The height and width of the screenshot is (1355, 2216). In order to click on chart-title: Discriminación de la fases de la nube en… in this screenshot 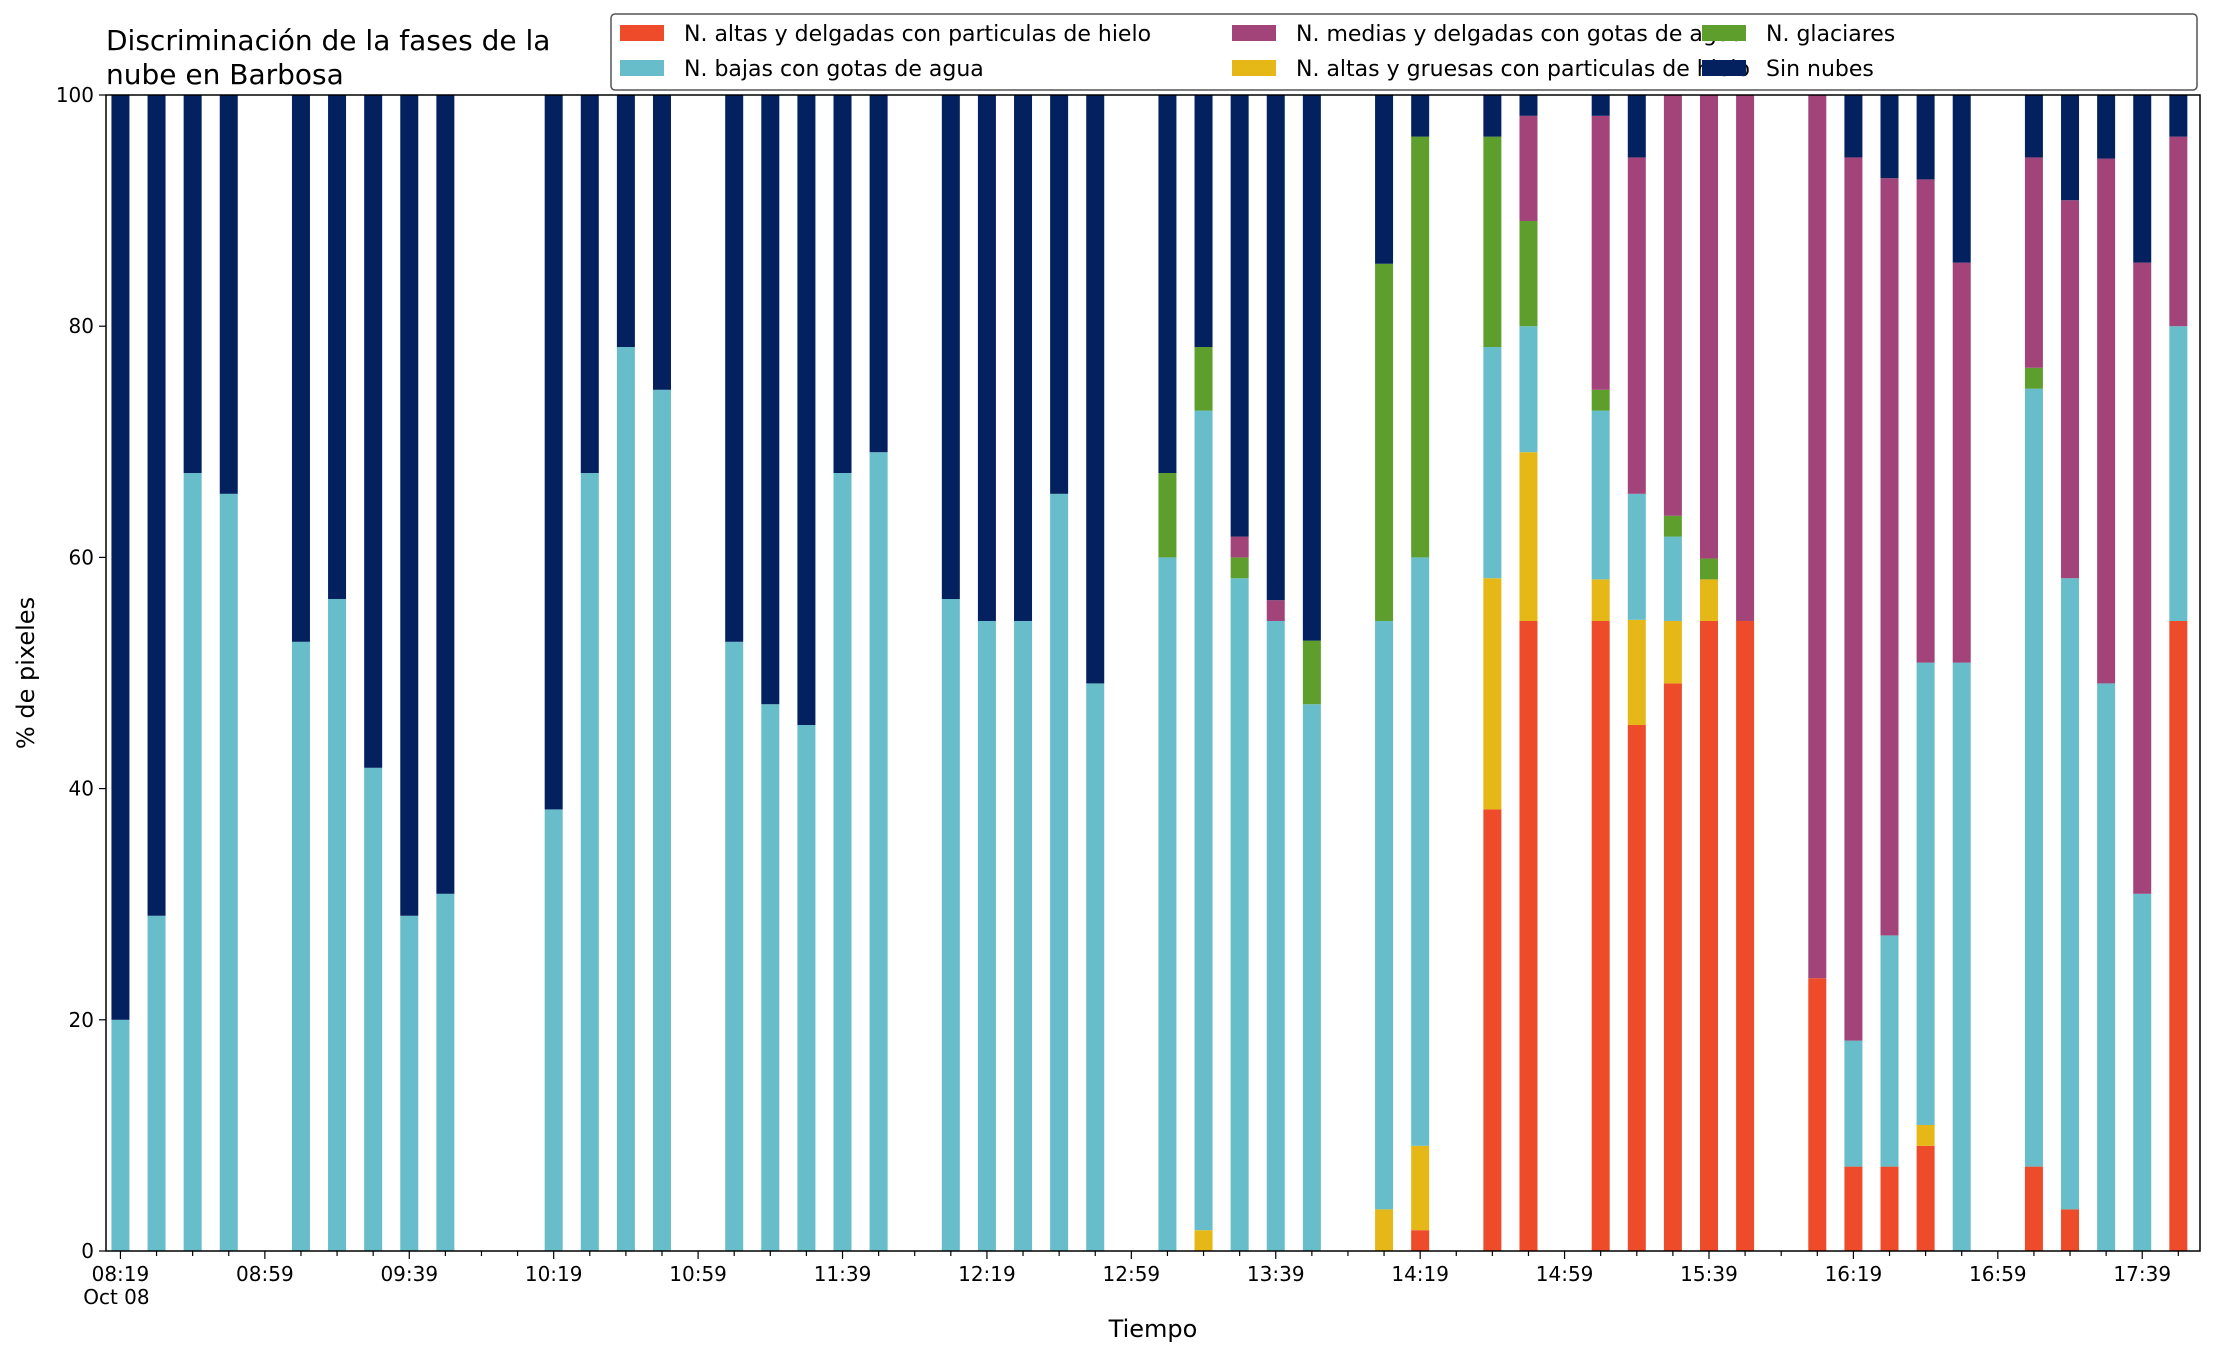, I will do `click(328, 57)`.